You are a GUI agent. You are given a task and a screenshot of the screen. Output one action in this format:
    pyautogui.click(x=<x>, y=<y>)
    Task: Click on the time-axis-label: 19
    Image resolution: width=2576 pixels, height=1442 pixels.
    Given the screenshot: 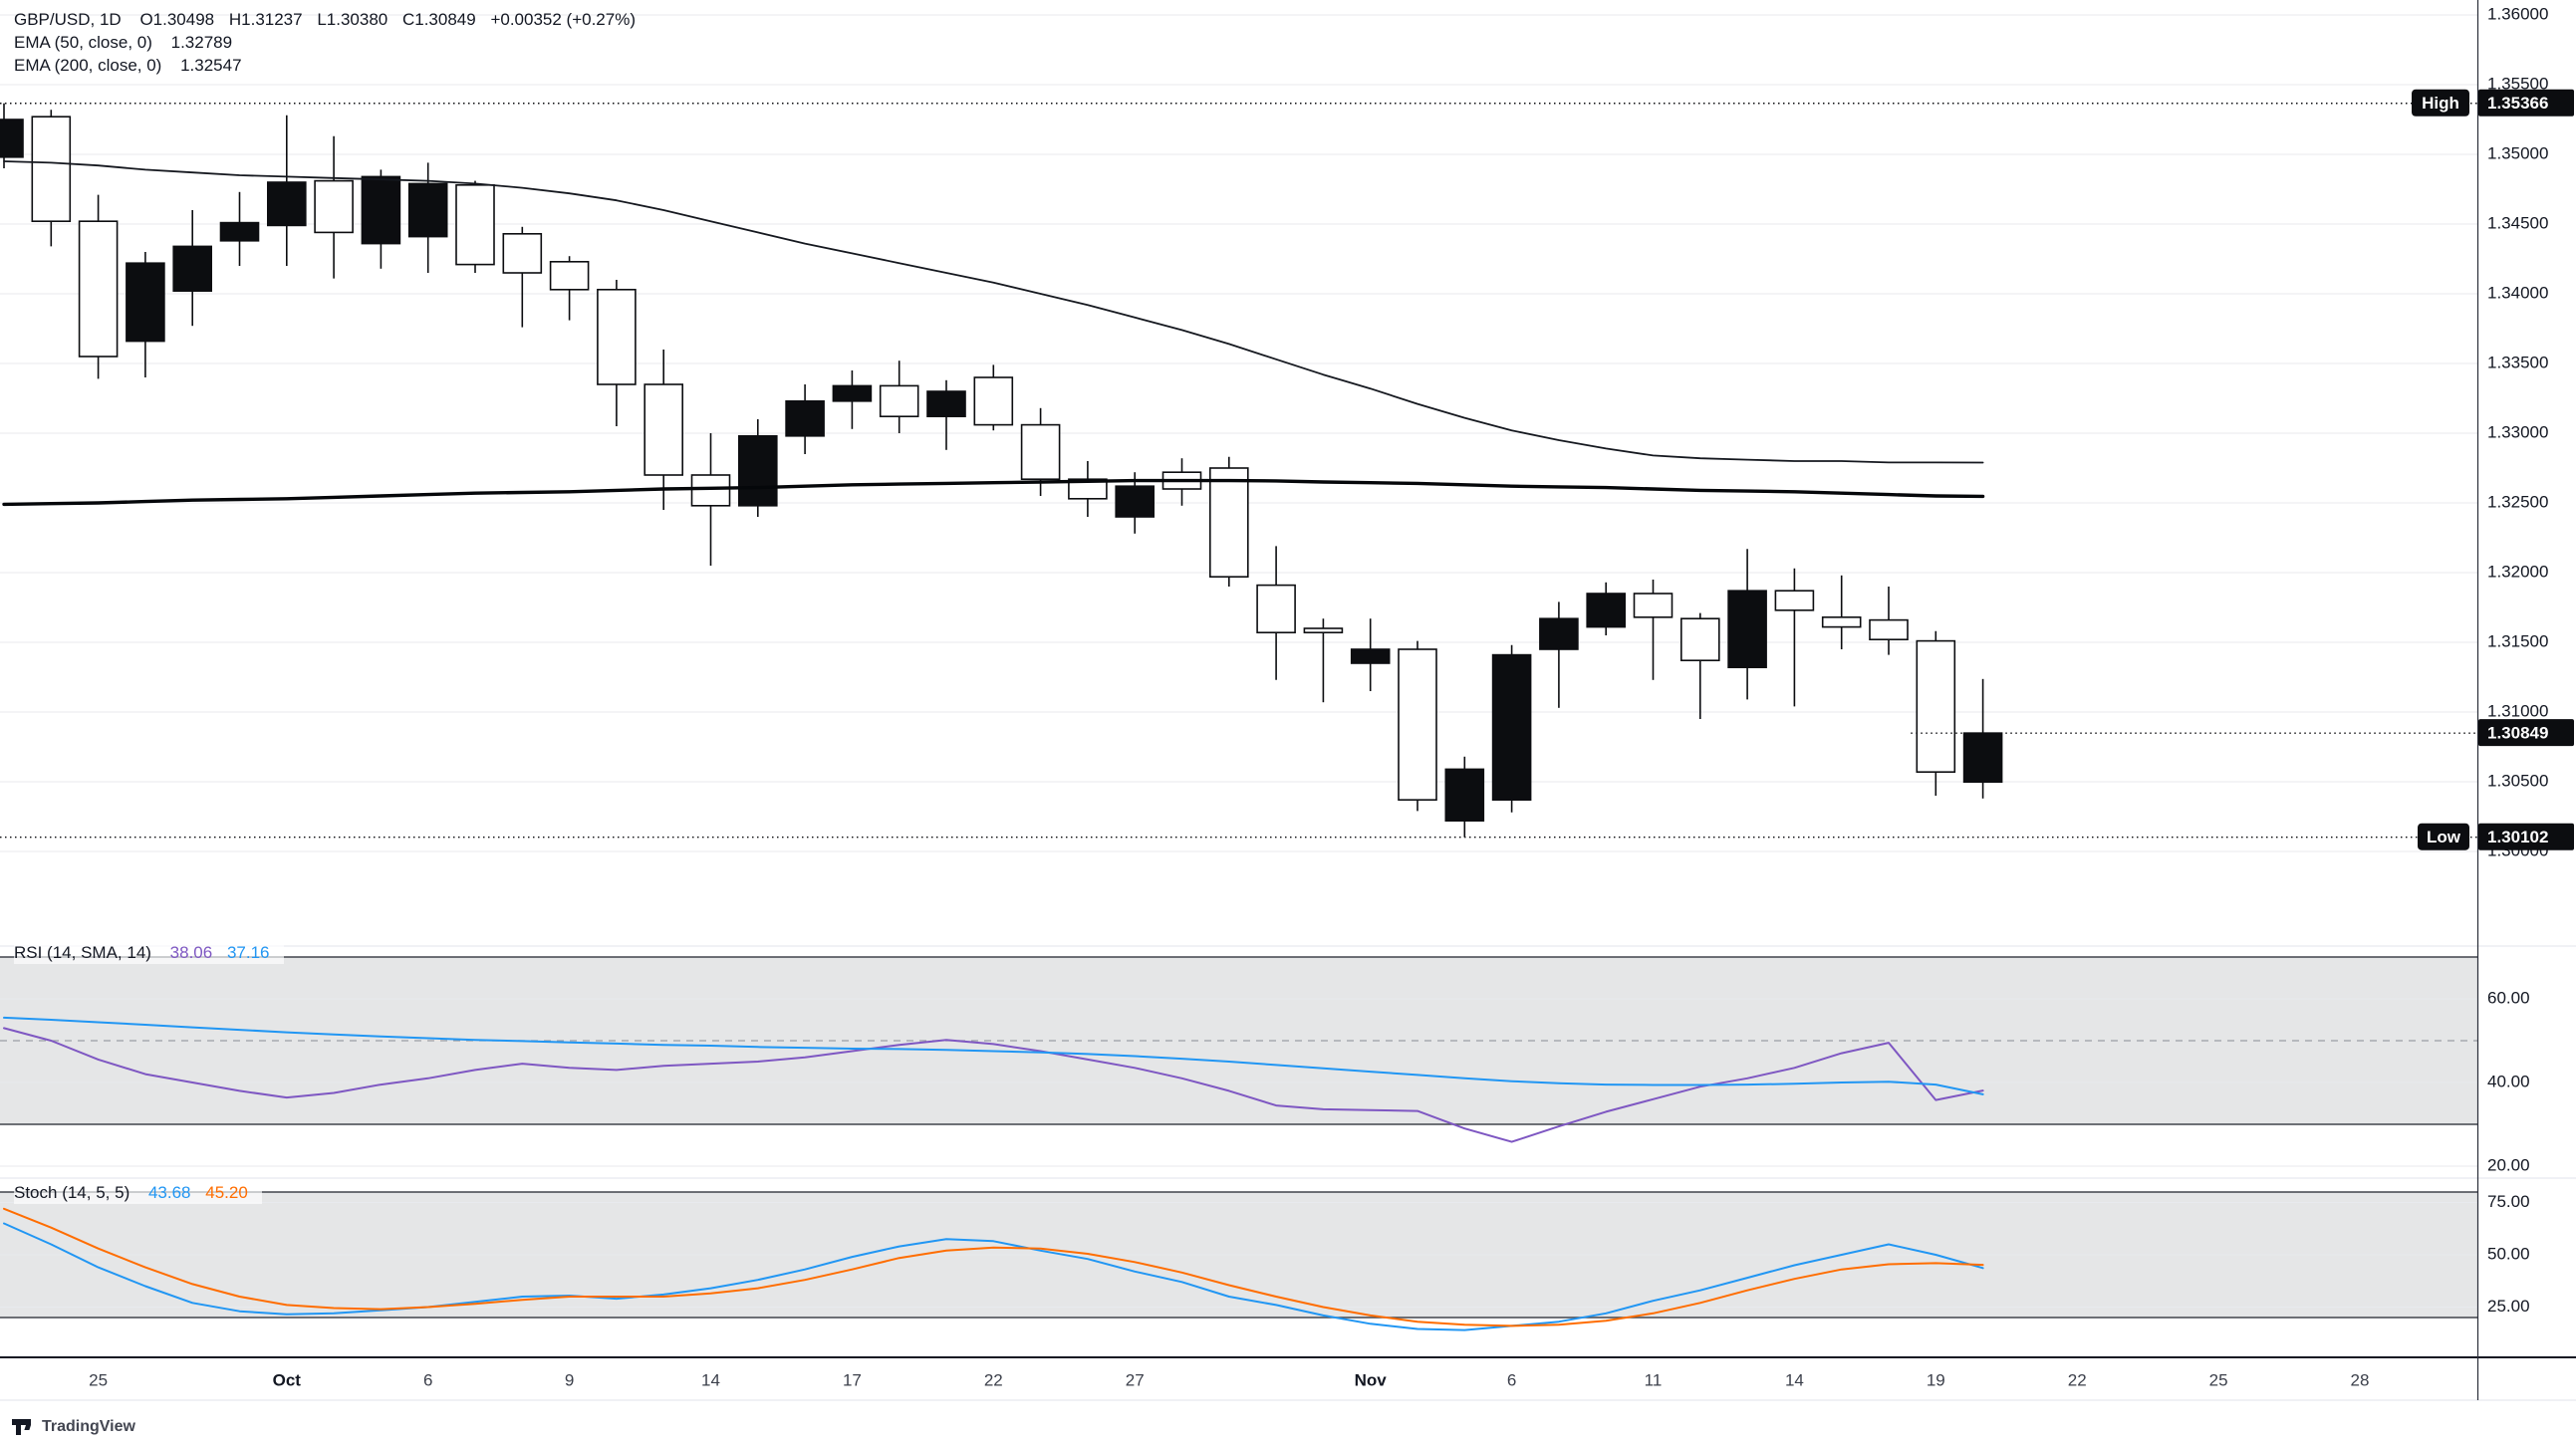 What is the action you would take?
    pyautogui.click(x=1936, y=1379)
    